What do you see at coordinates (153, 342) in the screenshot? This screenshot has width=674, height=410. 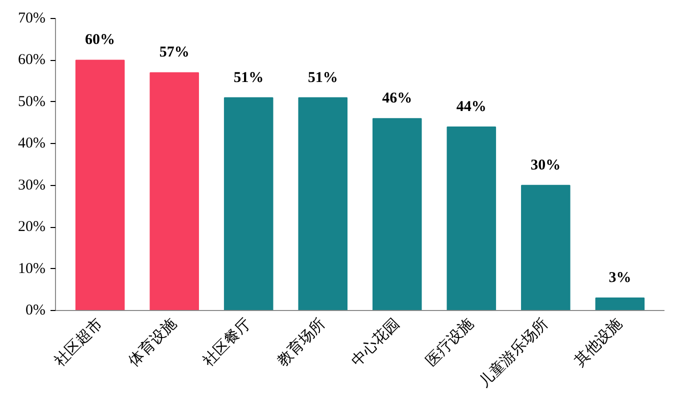 I see `x-tick-label: 体育设施` at bounding box center [153, 342].